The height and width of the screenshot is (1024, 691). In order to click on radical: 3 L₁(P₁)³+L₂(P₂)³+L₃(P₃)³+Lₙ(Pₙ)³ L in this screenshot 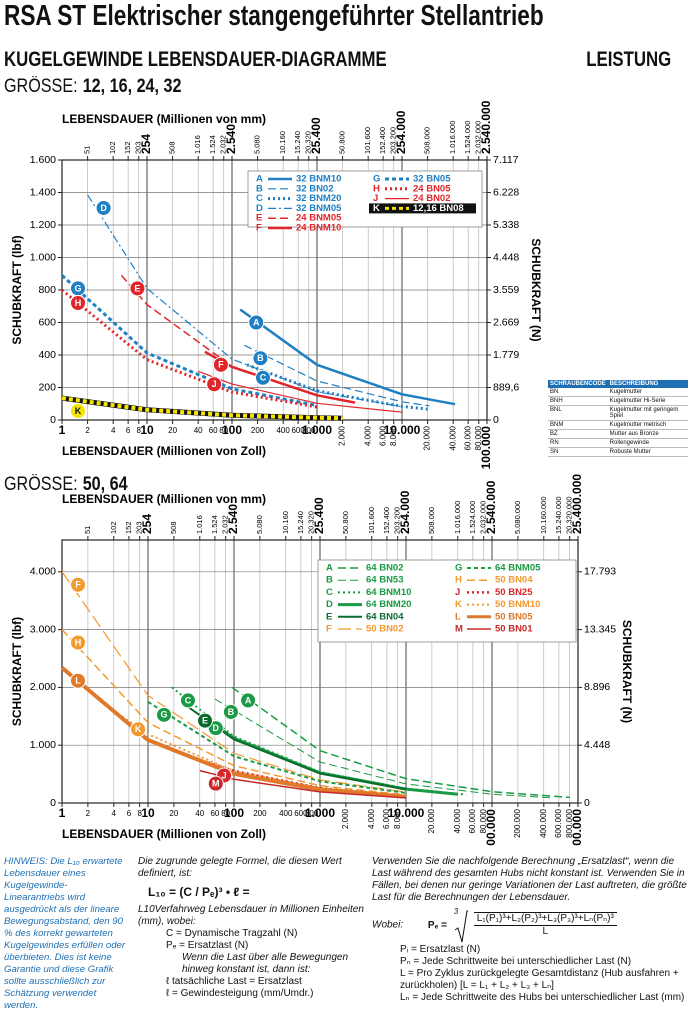, I will do `click(535, 925)`.